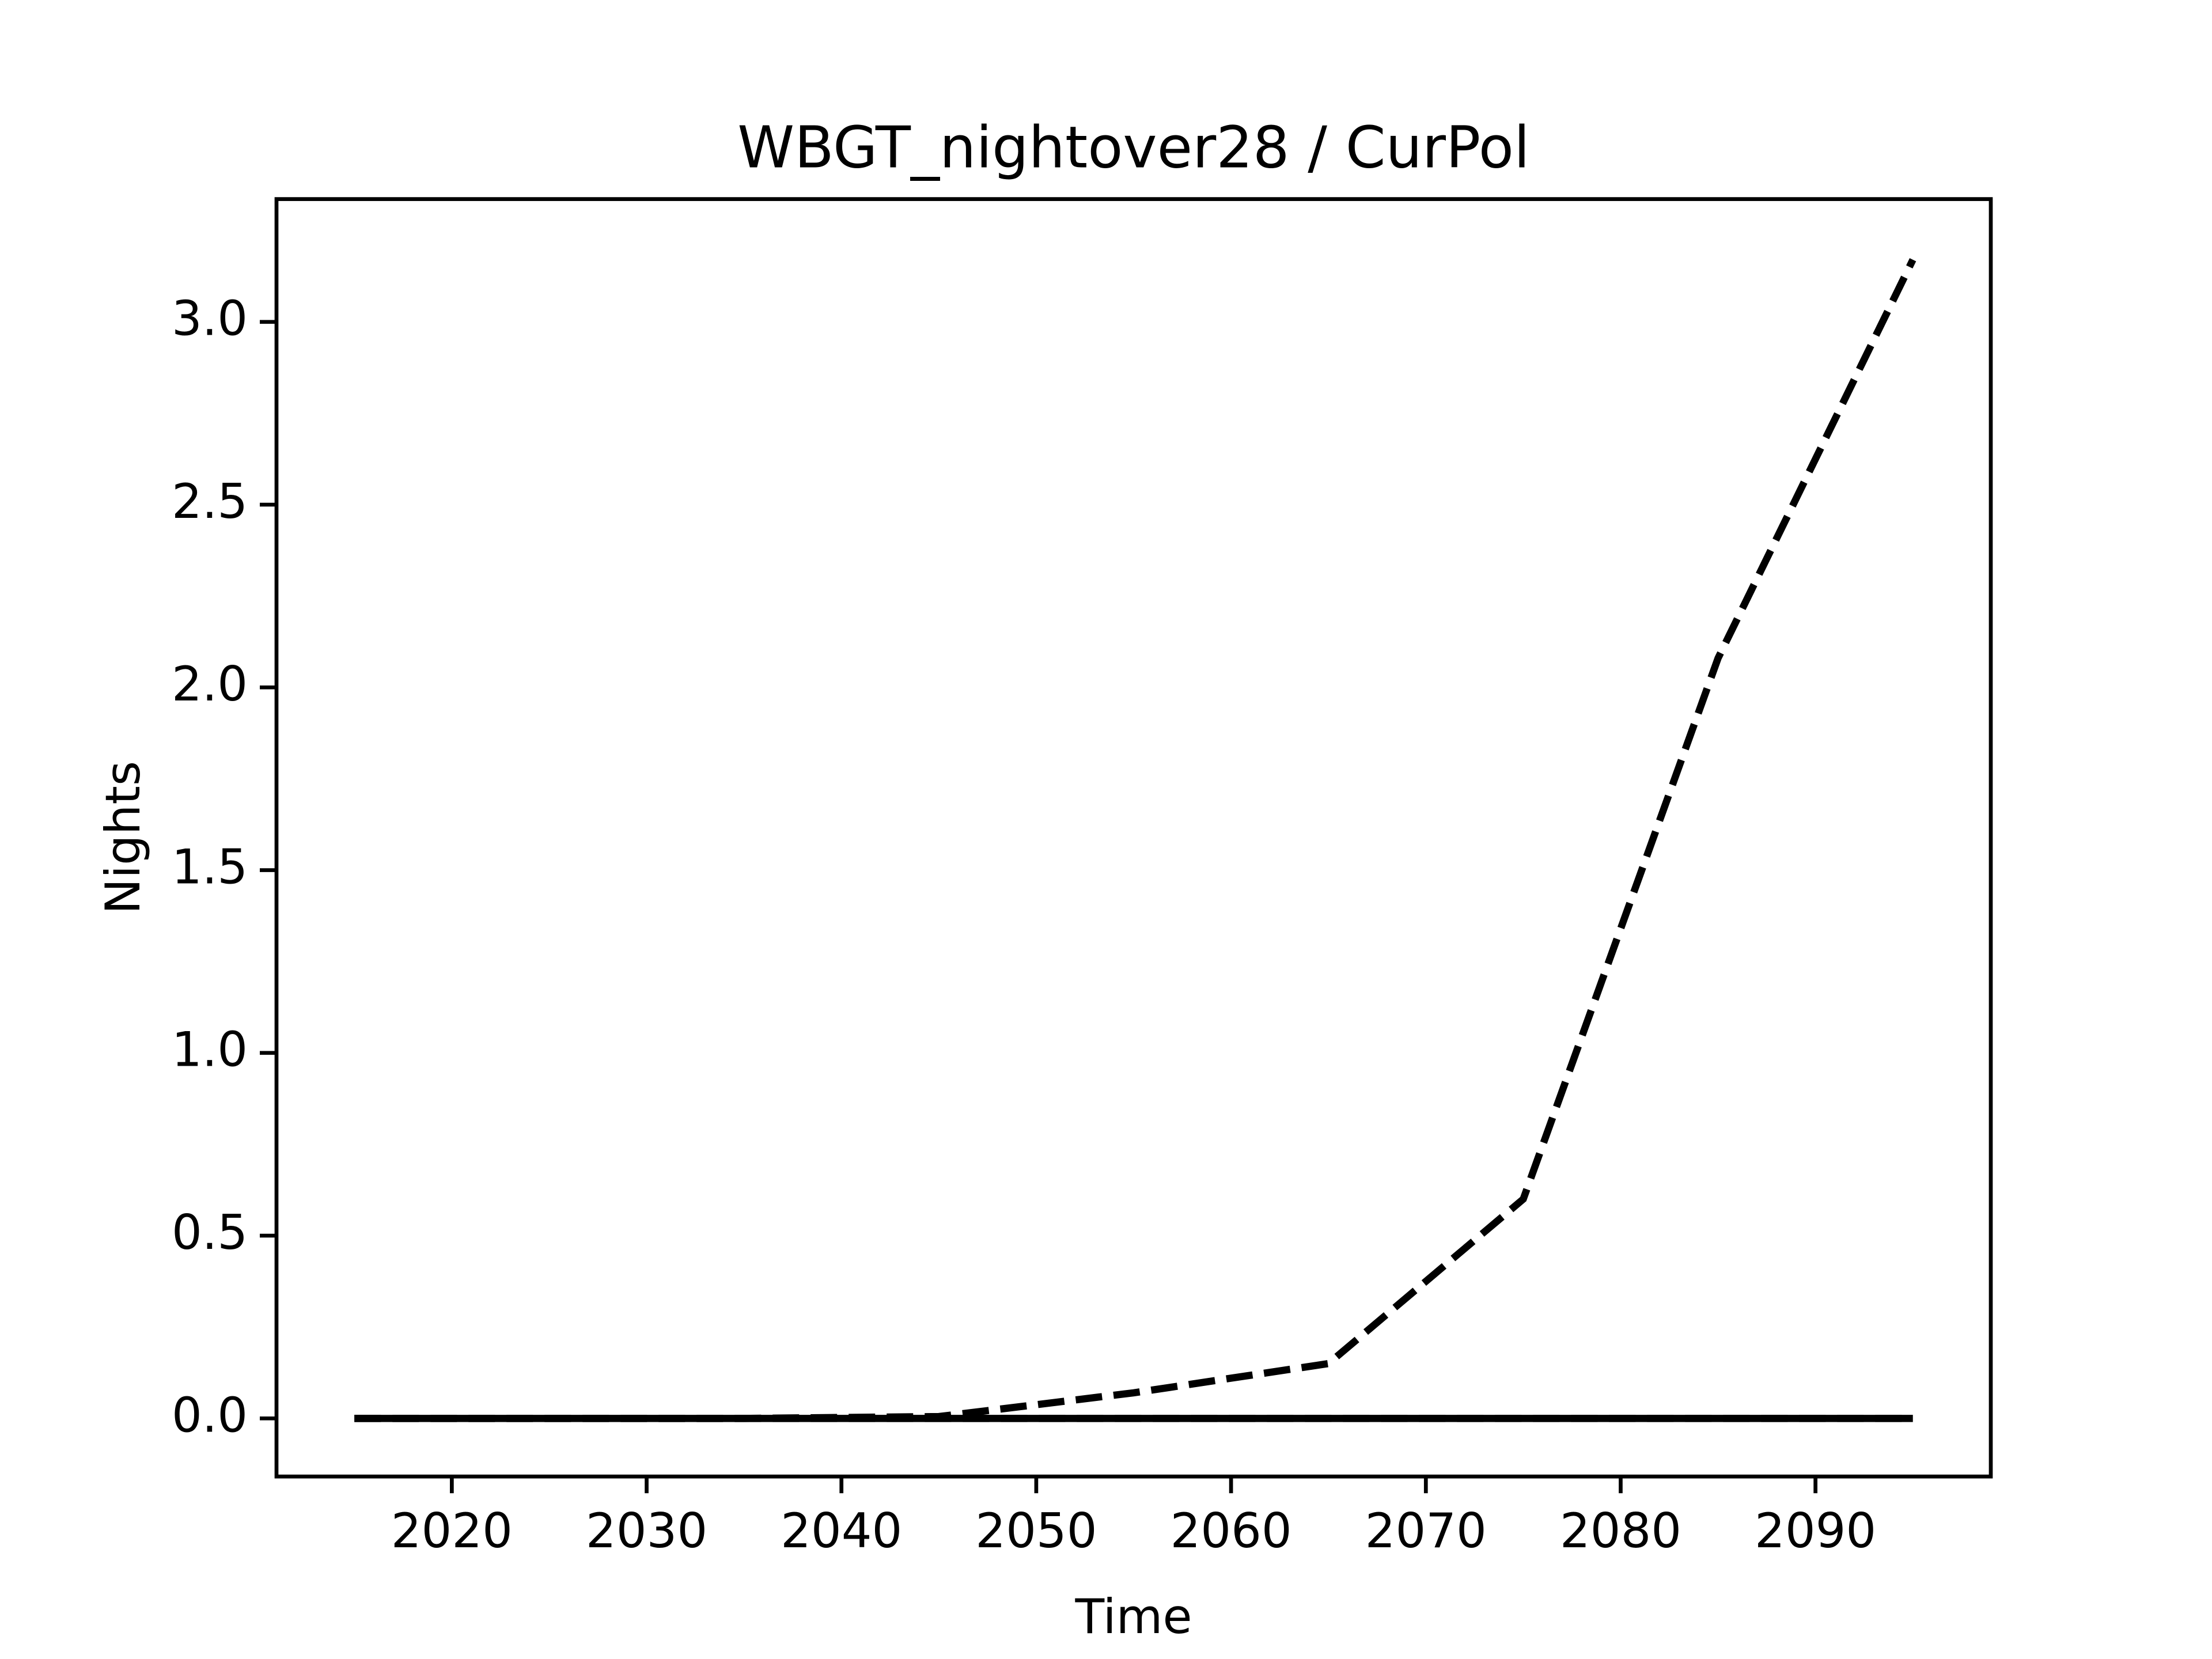 This screenshot has width=2212, height=1659. What do you see at coordinates (1815, 1531) in the screenshot?
I see `x-tick-label: 2090` at bounding box center [1815, 1531].